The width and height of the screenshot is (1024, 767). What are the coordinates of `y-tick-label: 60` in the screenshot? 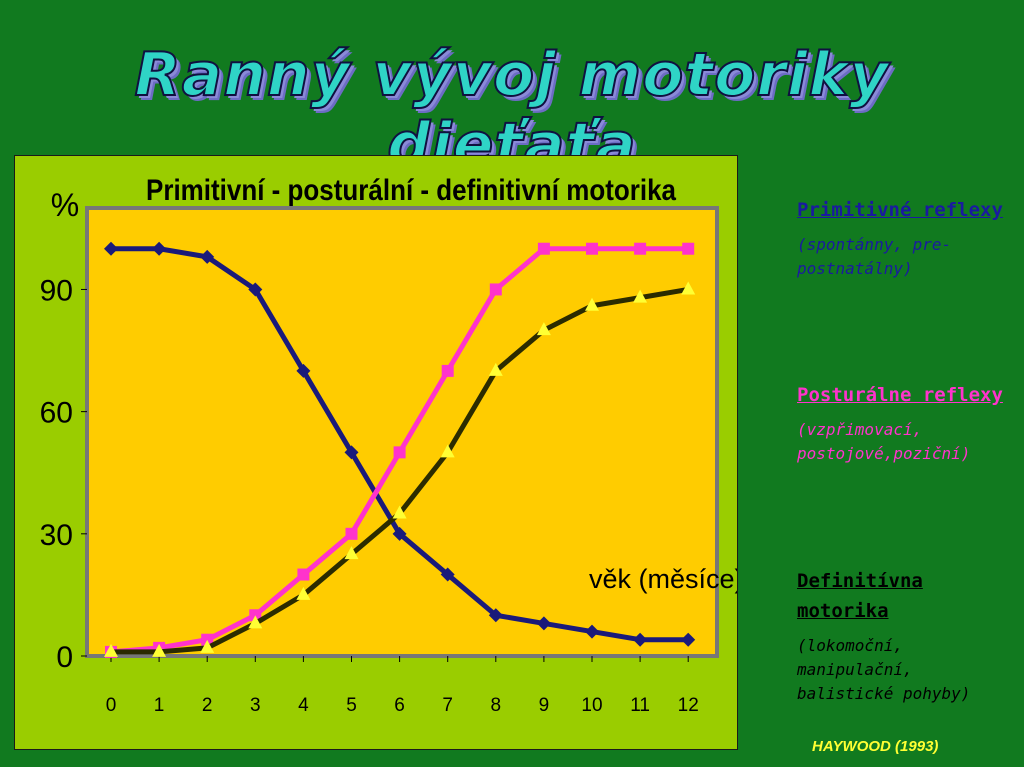 It's located at (56, 413).